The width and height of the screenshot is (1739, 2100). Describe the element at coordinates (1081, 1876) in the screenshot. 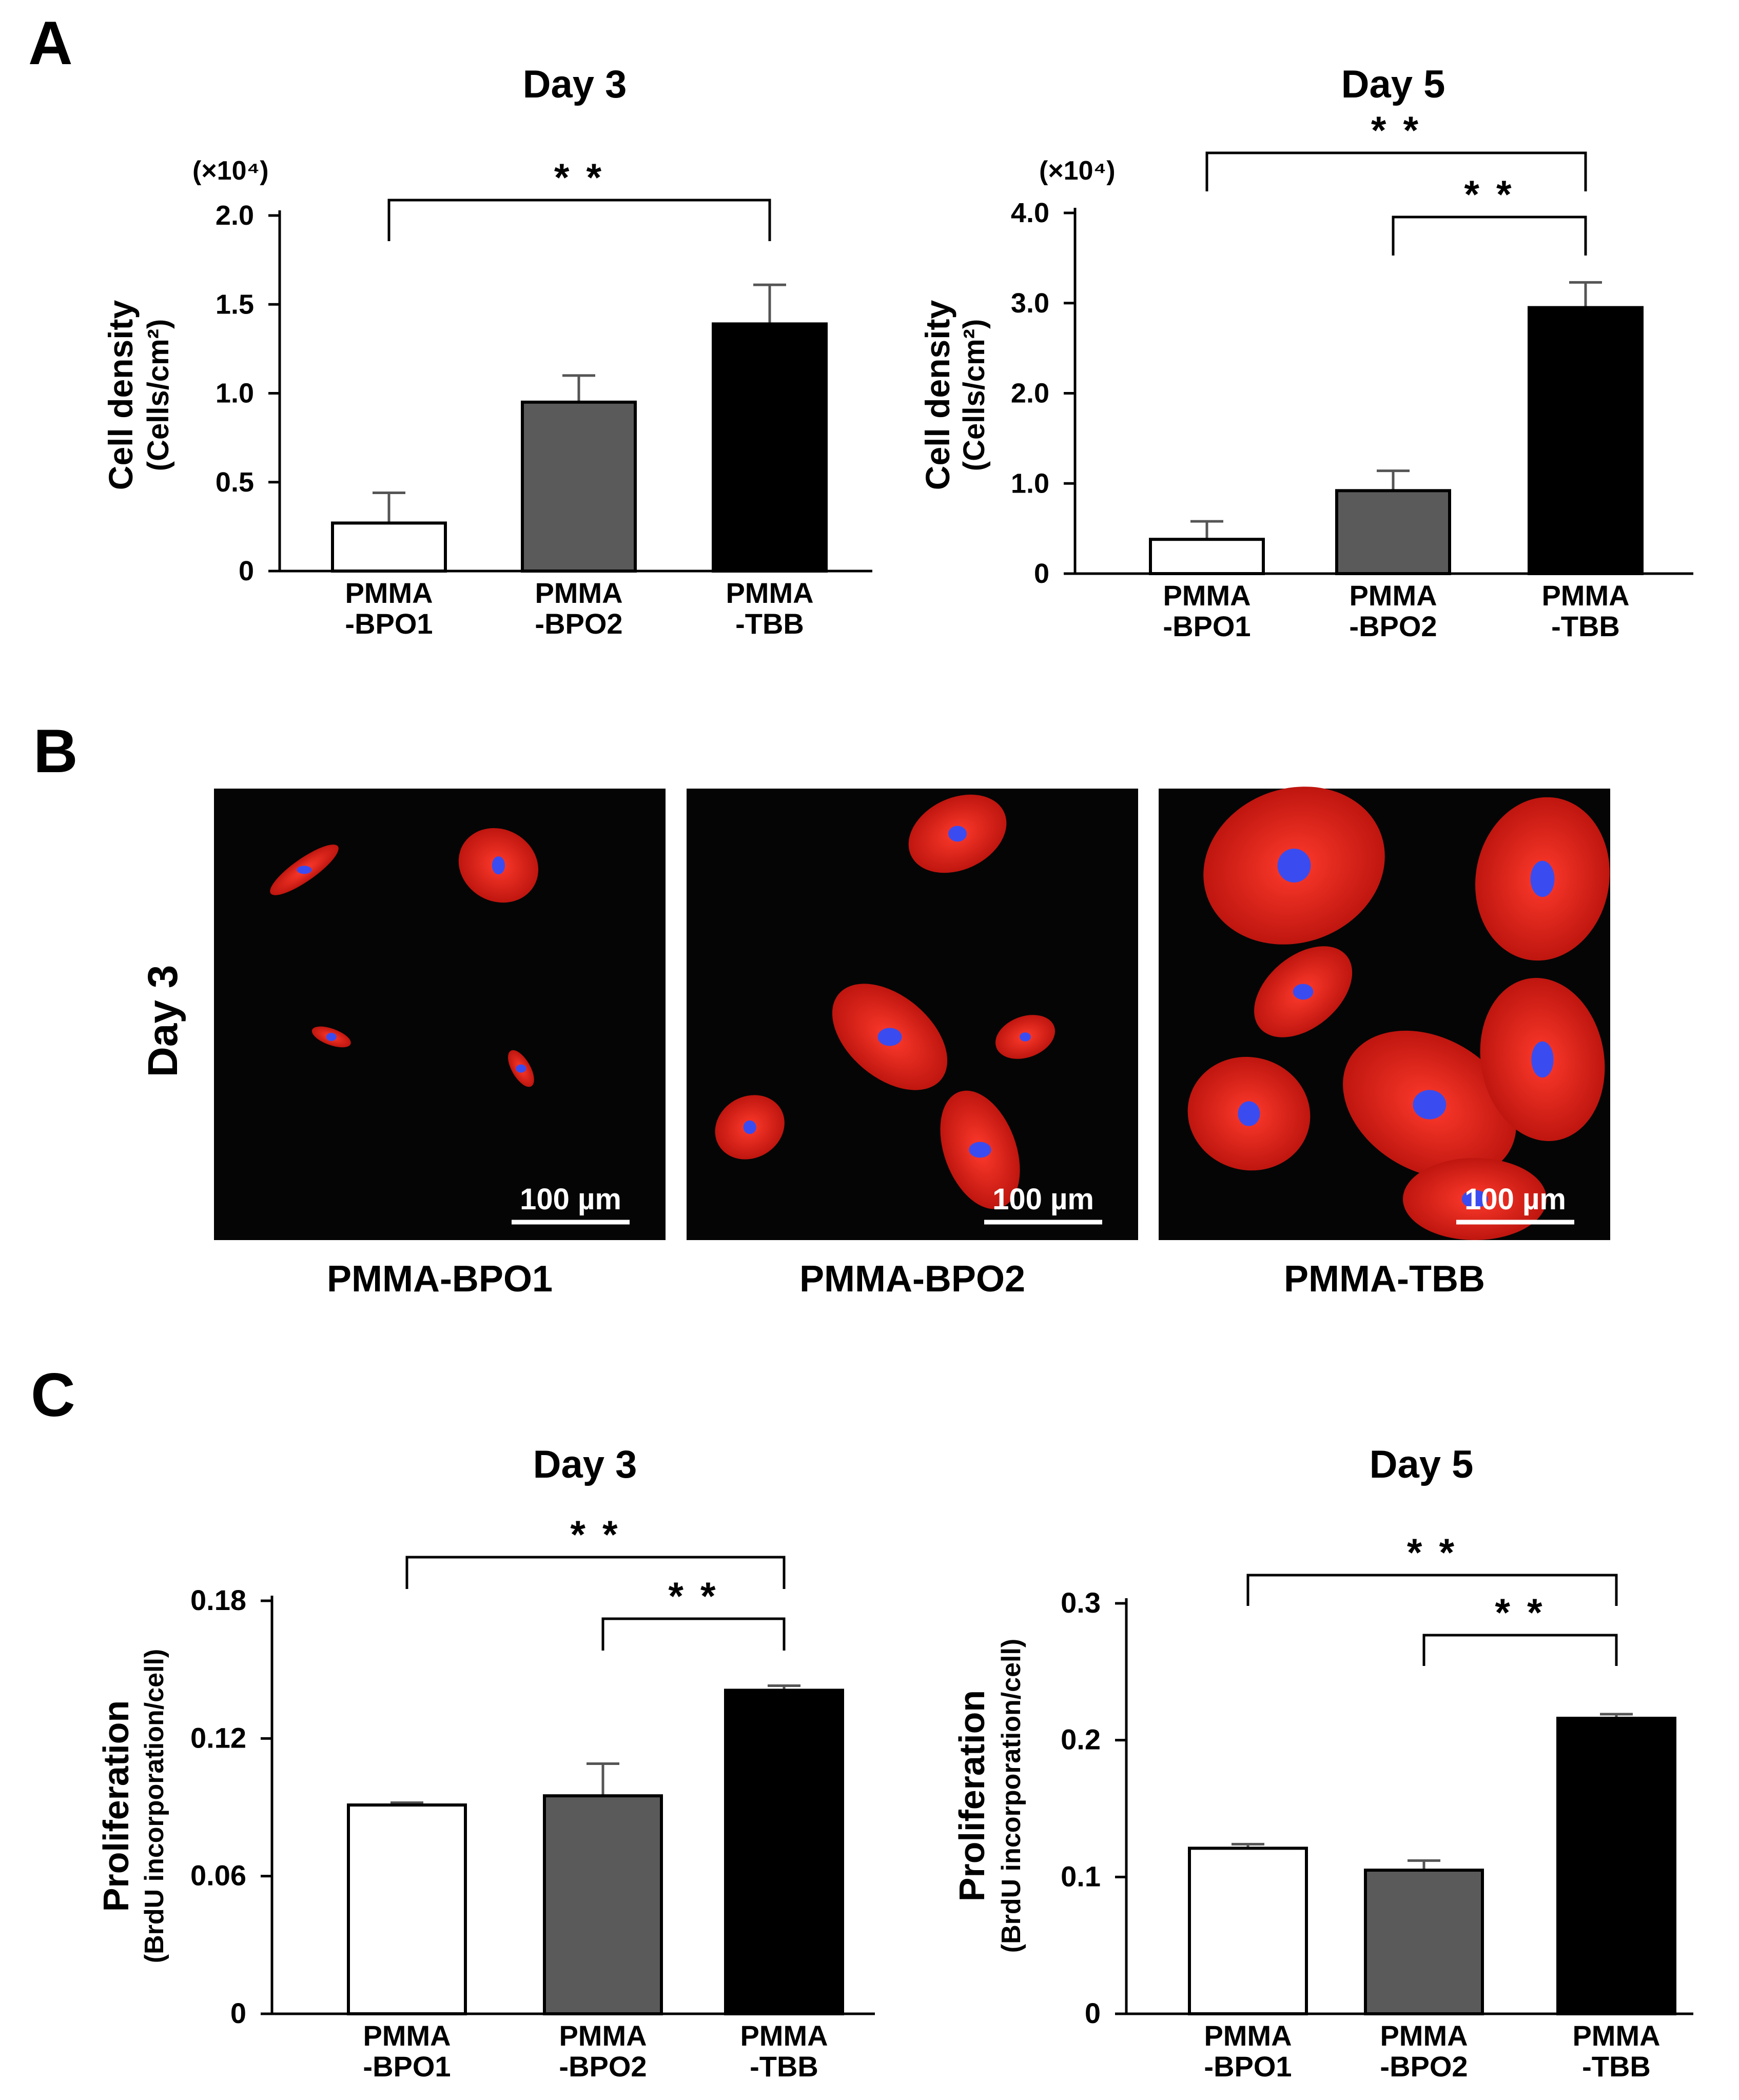

I see `y-tick-label: 0.1` at that location.